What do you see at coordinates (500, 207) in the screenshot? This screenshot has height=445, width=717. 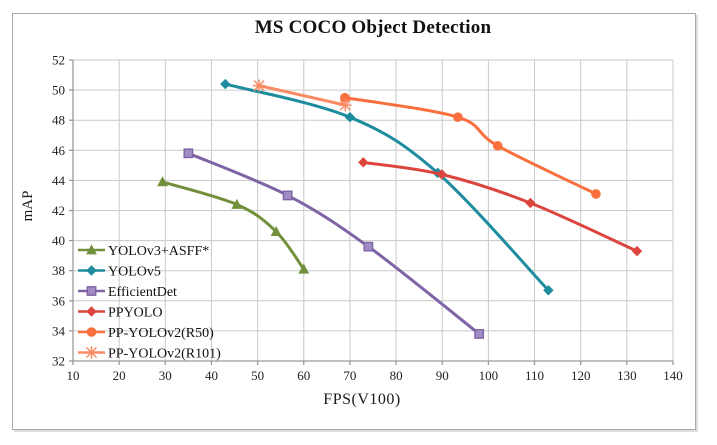 I see `series-ppyolo` at bounding box center [500, 207].